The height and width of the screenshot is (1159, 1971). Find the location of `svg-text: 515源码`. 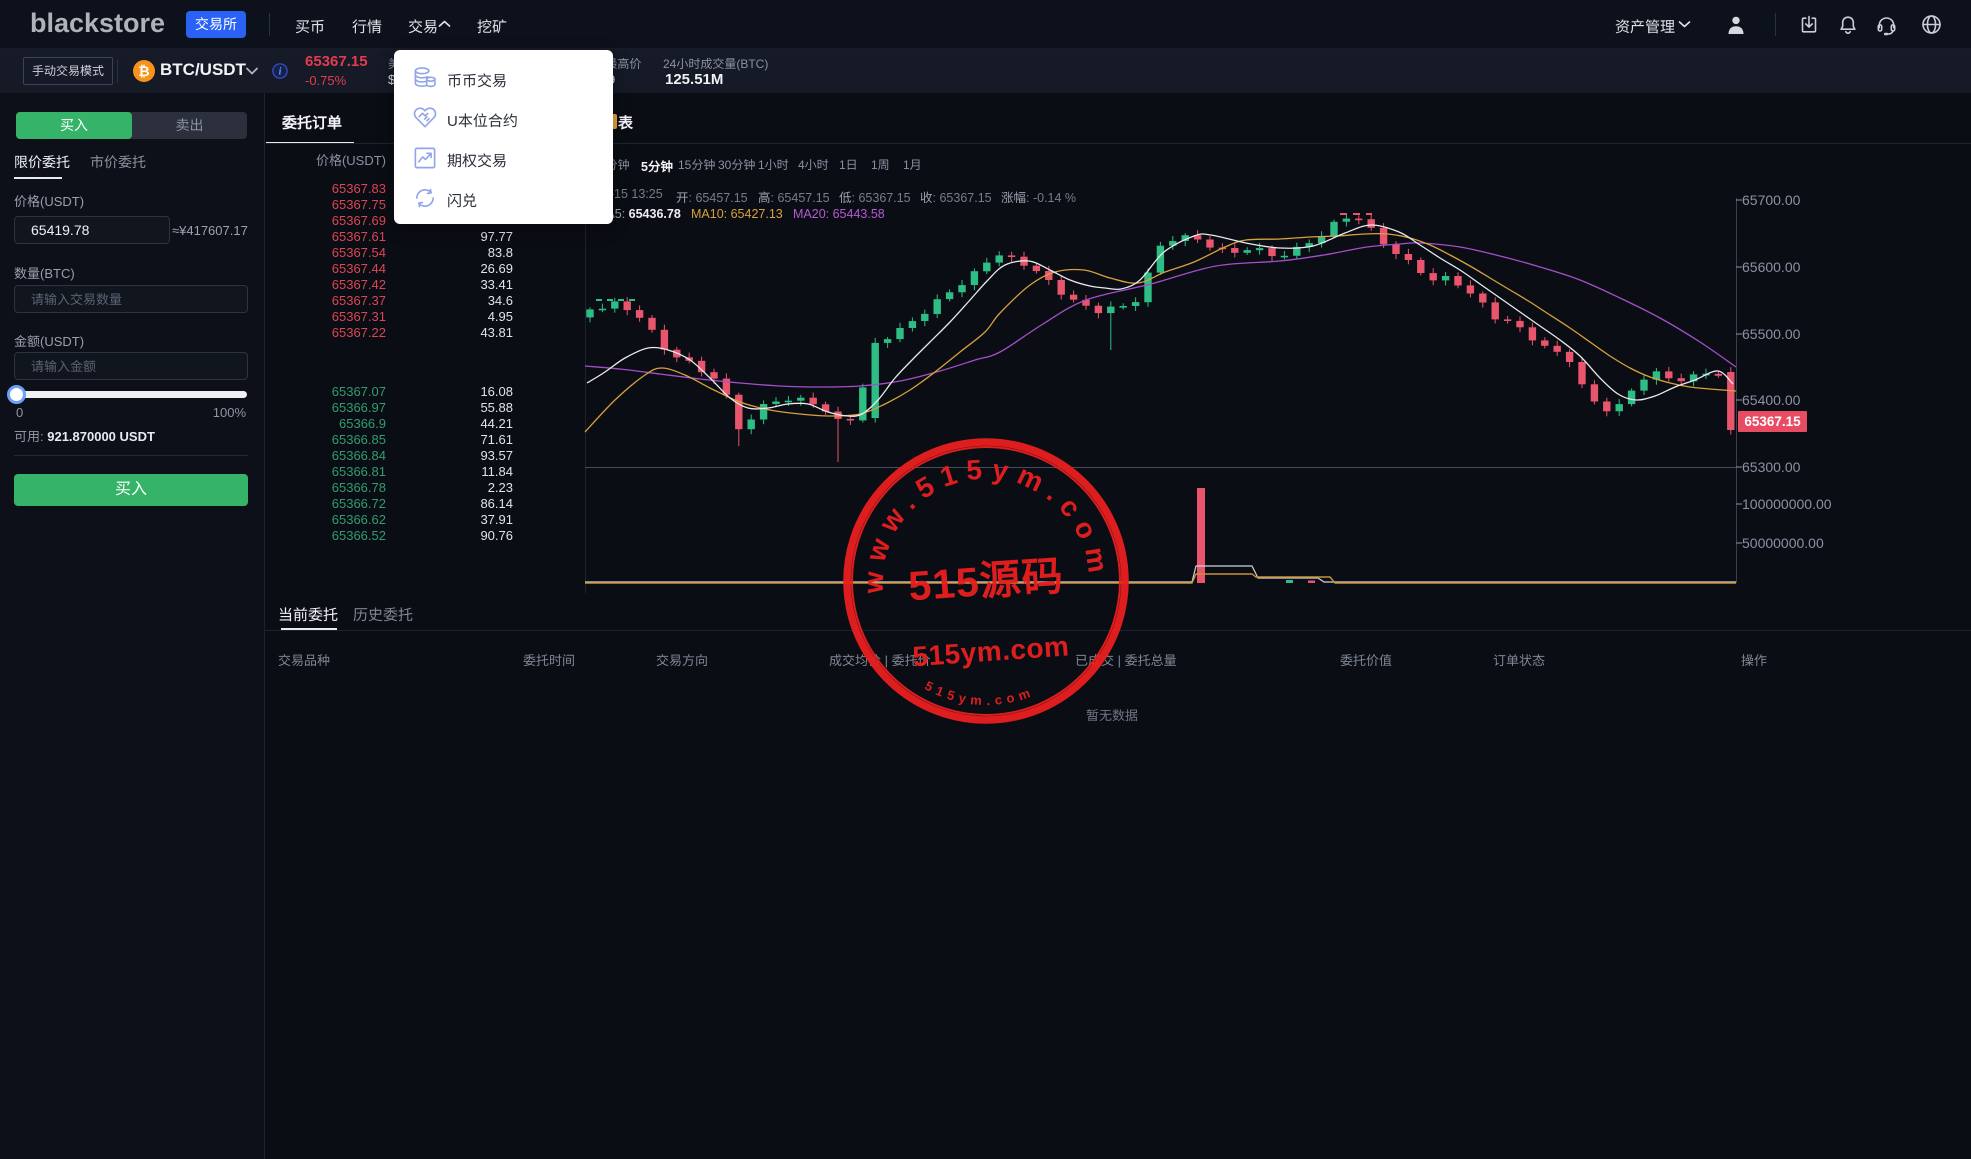

svg-text: 515源码 is located at coordinates (986, 581).